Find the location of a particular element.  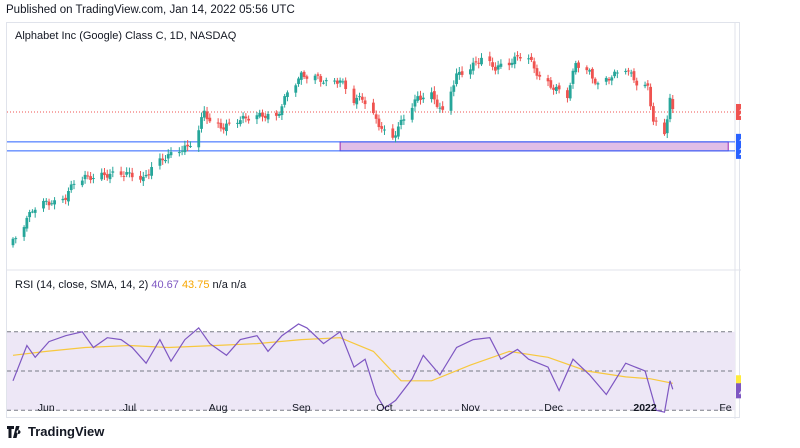

rsi-legend-value: 40.67 is located at coordinates (166, 285).